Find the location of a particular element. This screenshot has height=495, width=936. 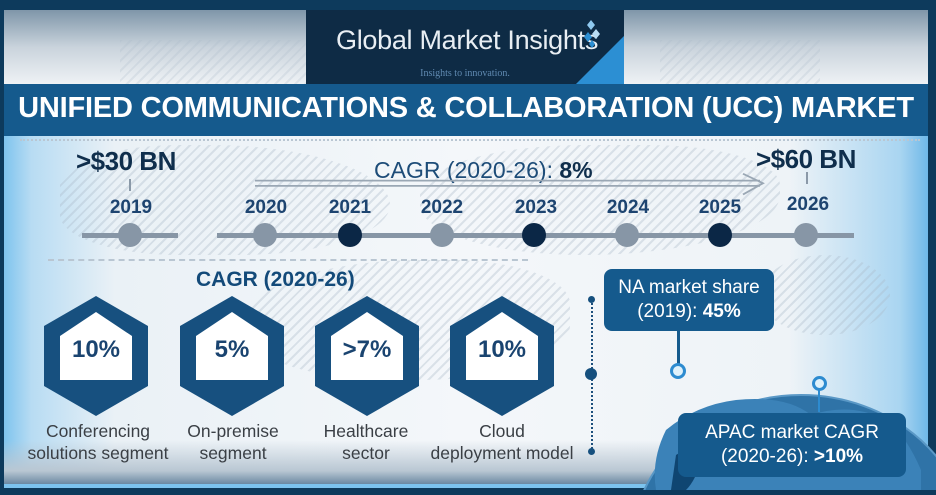

segment-hexagon-on-premise: 5% is located at coordinates (232, 356).